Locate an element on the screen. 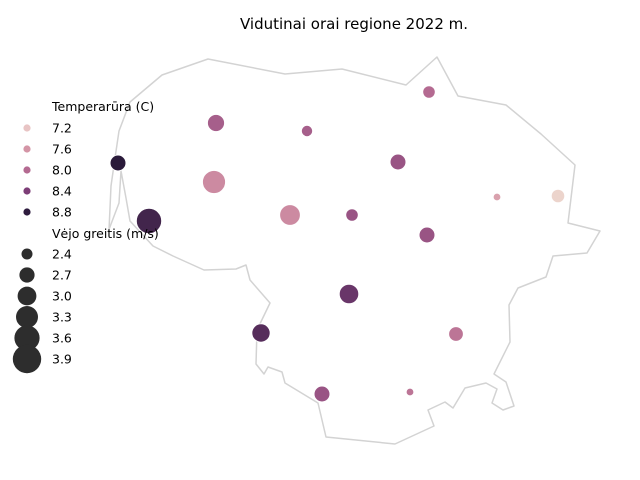 Image resolution: width=640 pixels, height=480 pixels. wind-legend-label: 2.7 is located at coordinates (62, 275).